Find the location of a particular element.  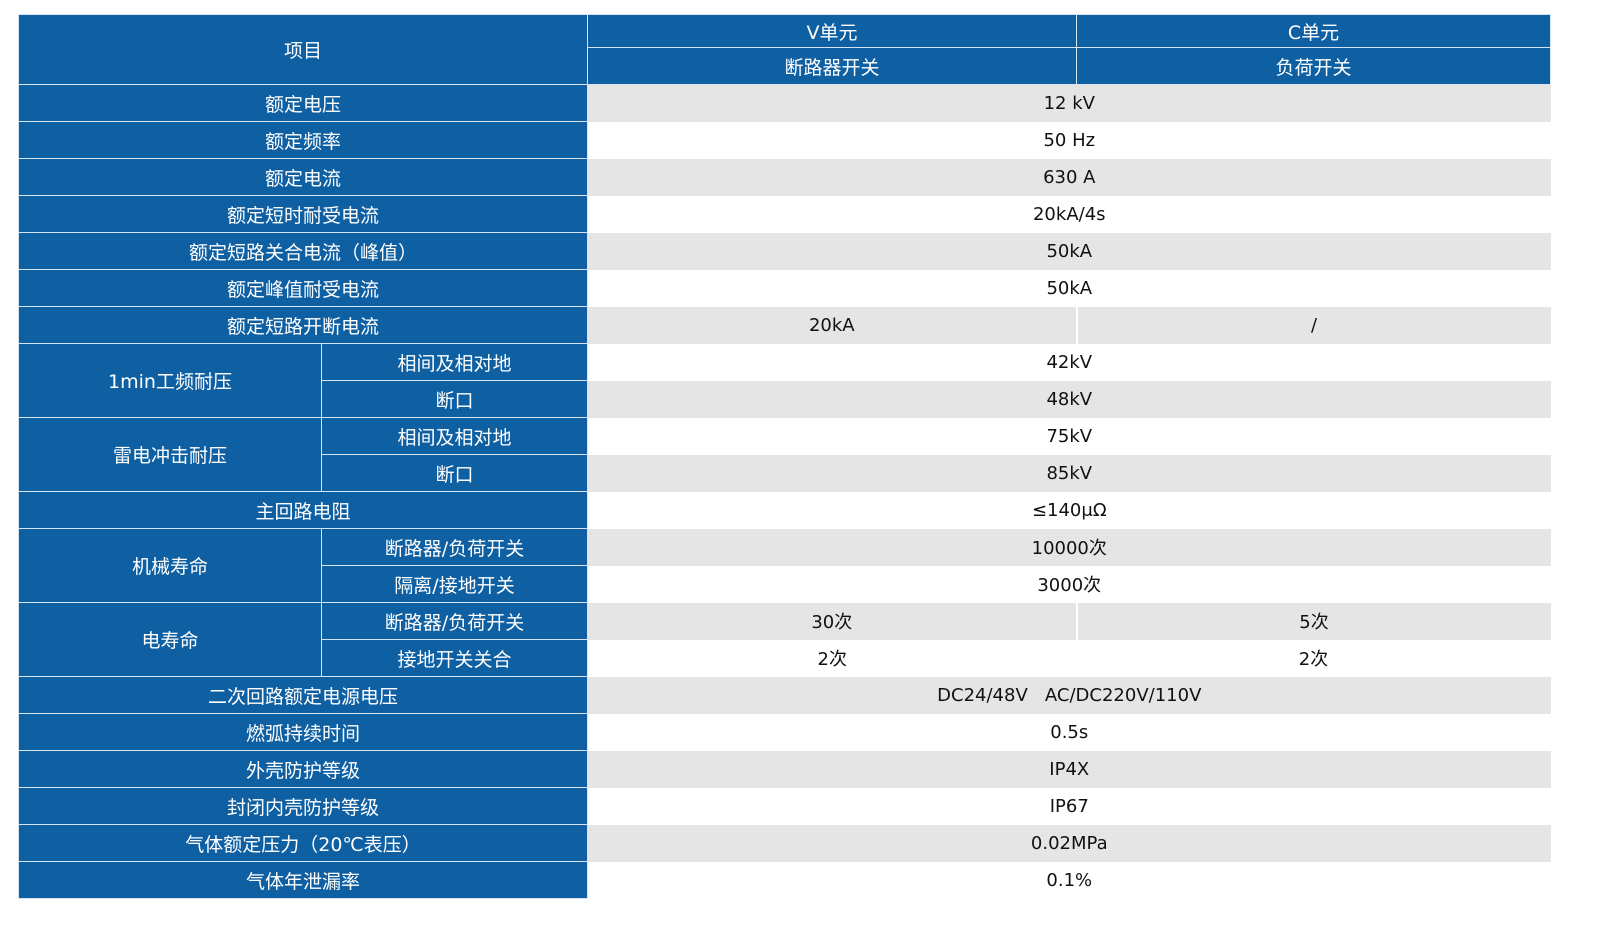

row-label: 额定短路关合电流（峰值） is located at coordinates (303, 251).